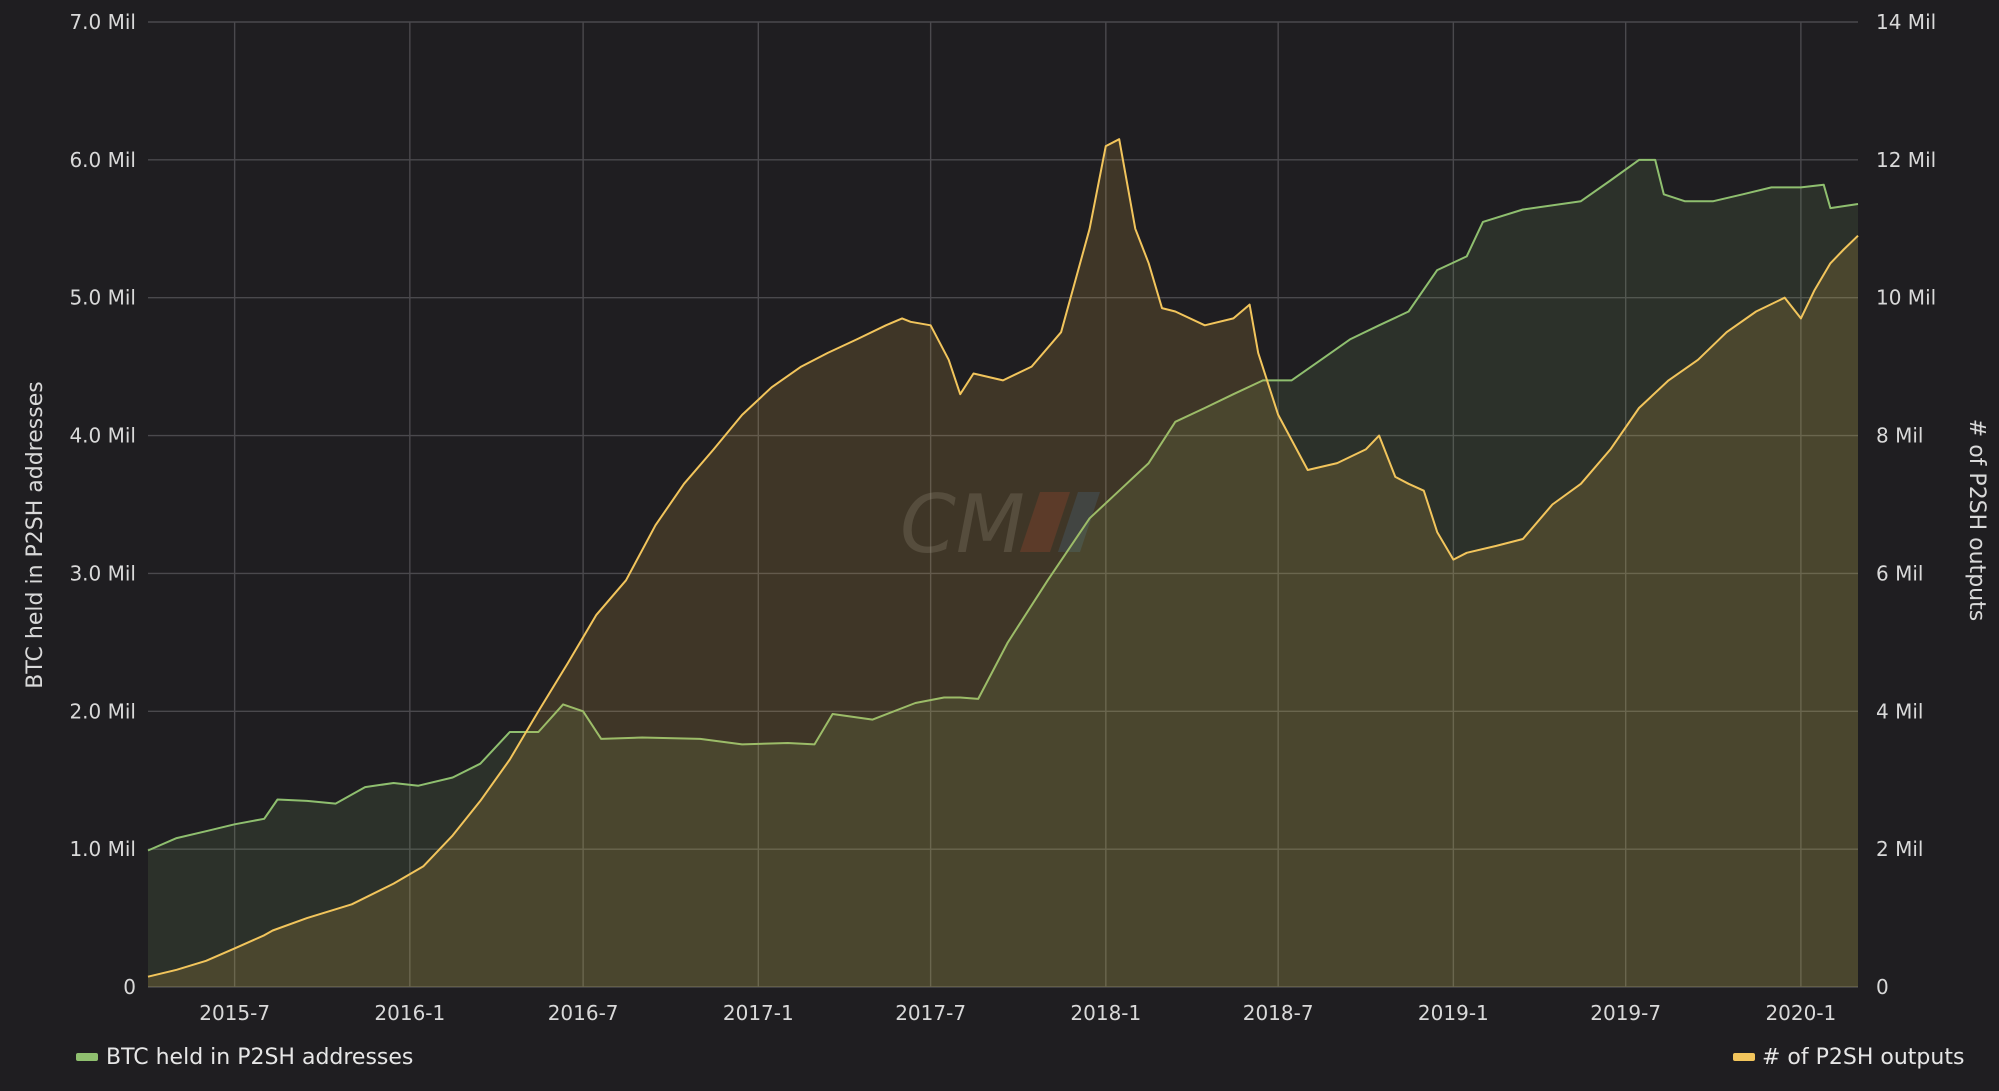 The height and width of the screenshot is (1091, 1999). Describe the element at coordinates (1899, 573) in the screenshot. I see `y-right-tick-label: 6 Mil` at that location.